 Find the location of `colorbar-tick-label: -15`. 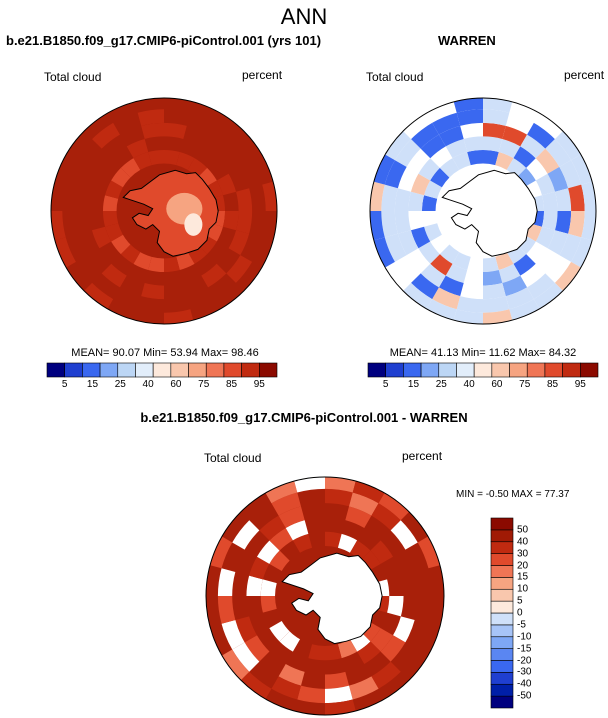

colorbar-tick-label: -15 is located at coordinates (524, 649).